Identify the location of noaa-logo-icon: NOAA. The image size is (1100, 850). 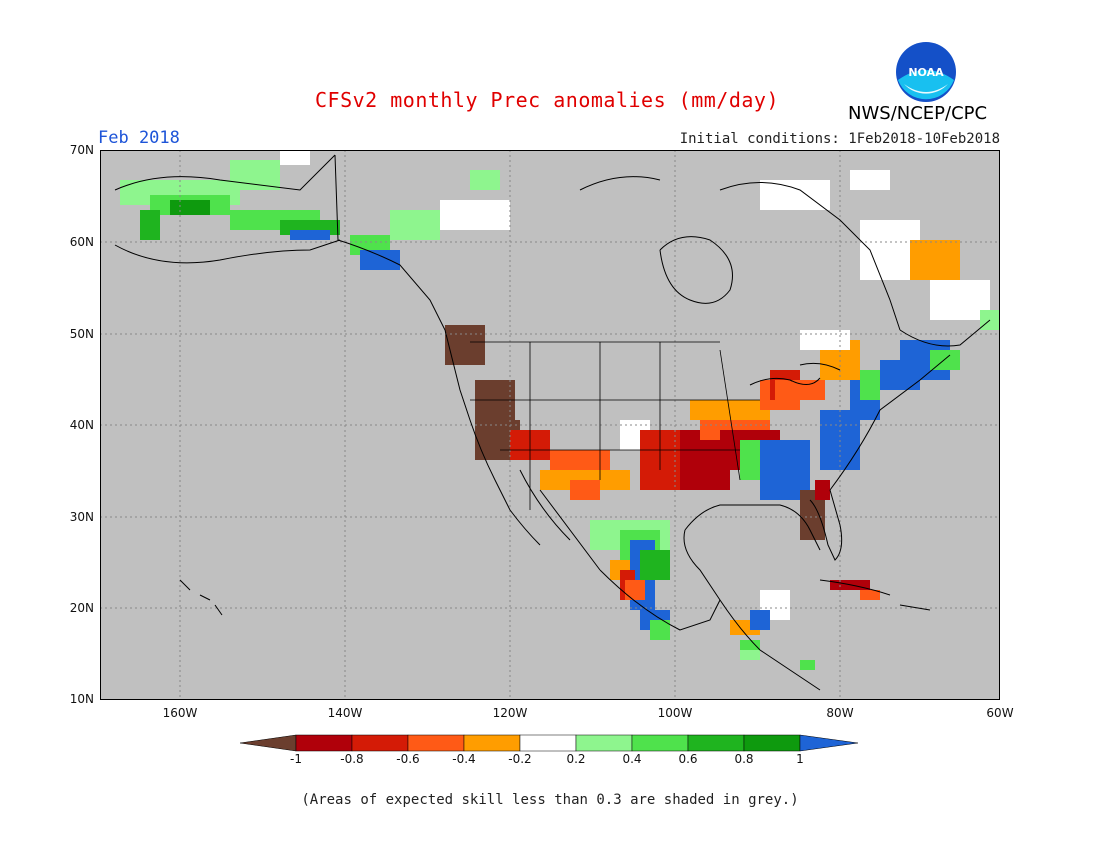
(926, 72).